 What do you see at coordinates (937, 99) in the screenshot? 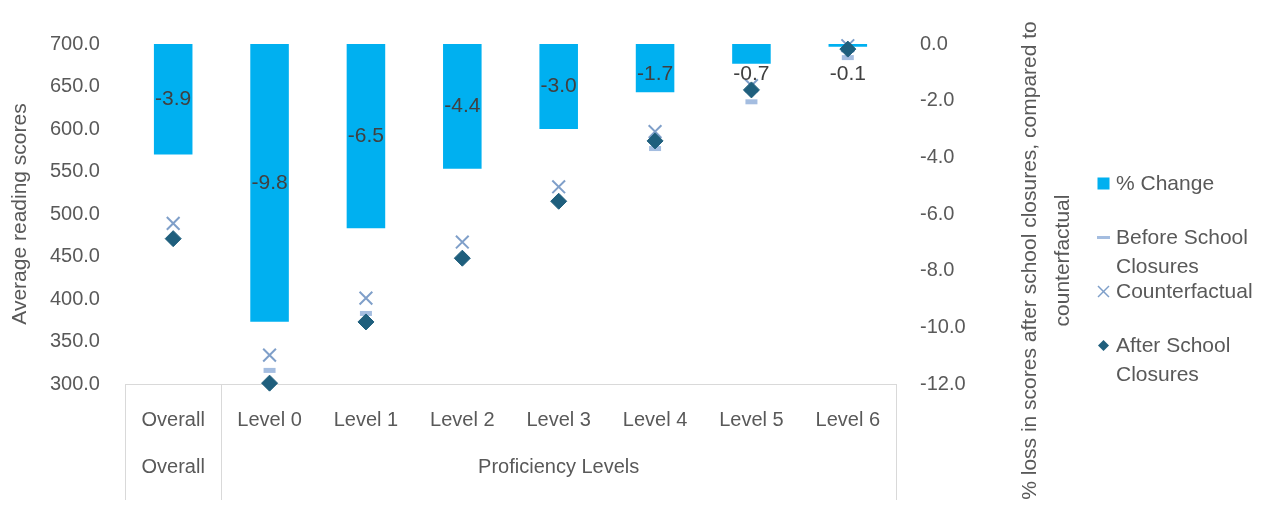
I see `y2-tick-label: -2.0` at bounding box center [937, 99].